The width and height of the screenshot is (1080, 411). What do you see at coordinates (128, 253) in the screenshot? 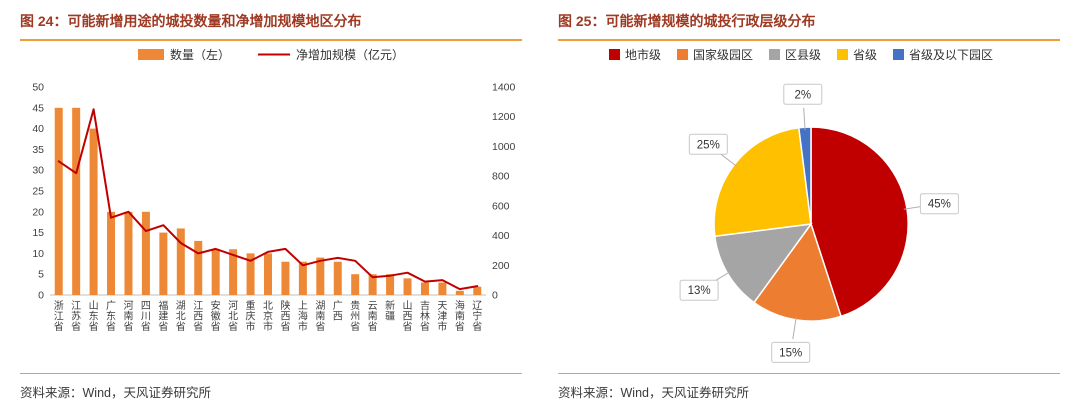
I see `bar-河南省` at bounding box center [128, 253].